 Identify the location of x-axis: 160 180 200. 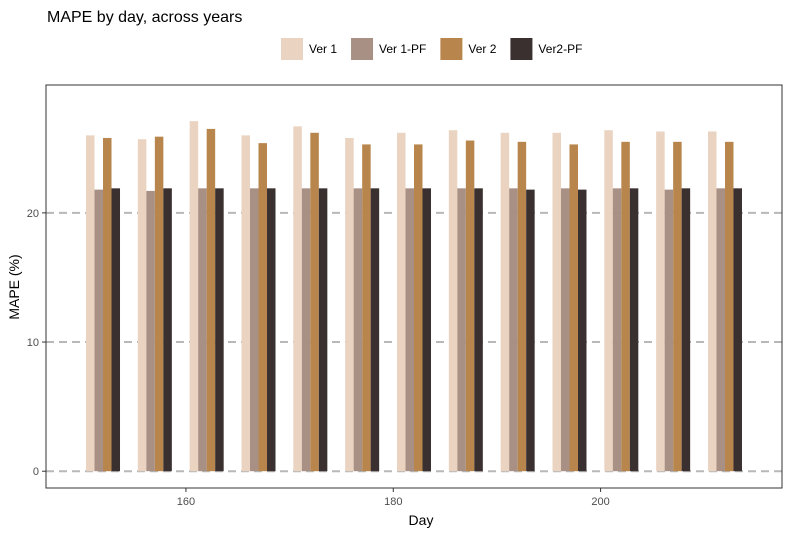
(393, 498).